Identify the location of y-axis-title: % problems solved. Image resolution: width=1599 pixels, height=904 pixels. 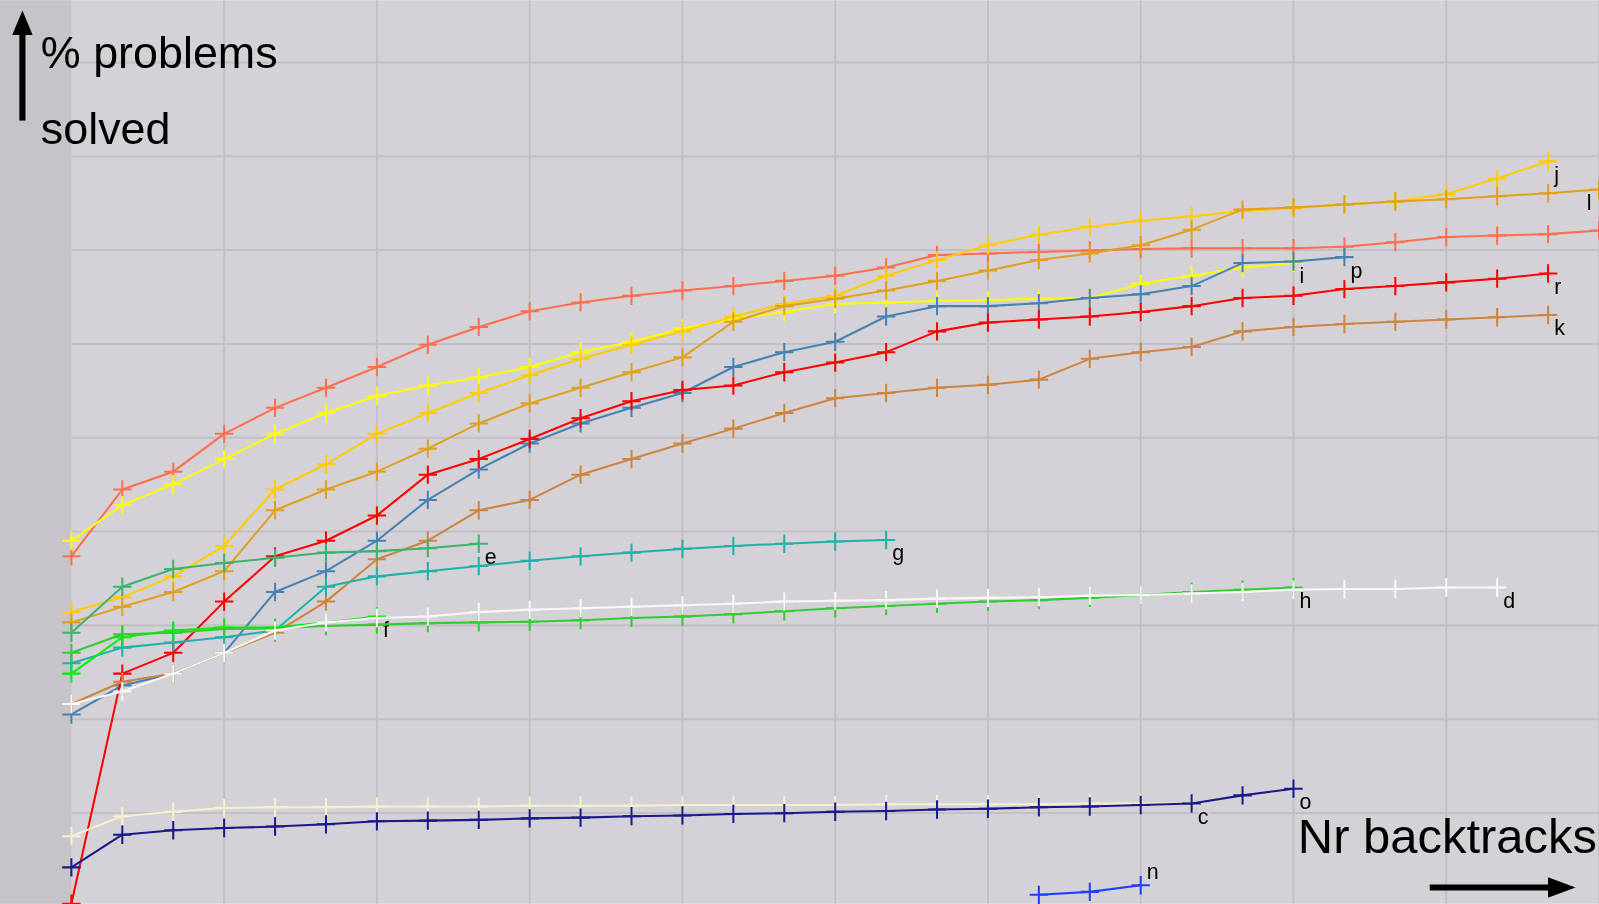
(159, 90).